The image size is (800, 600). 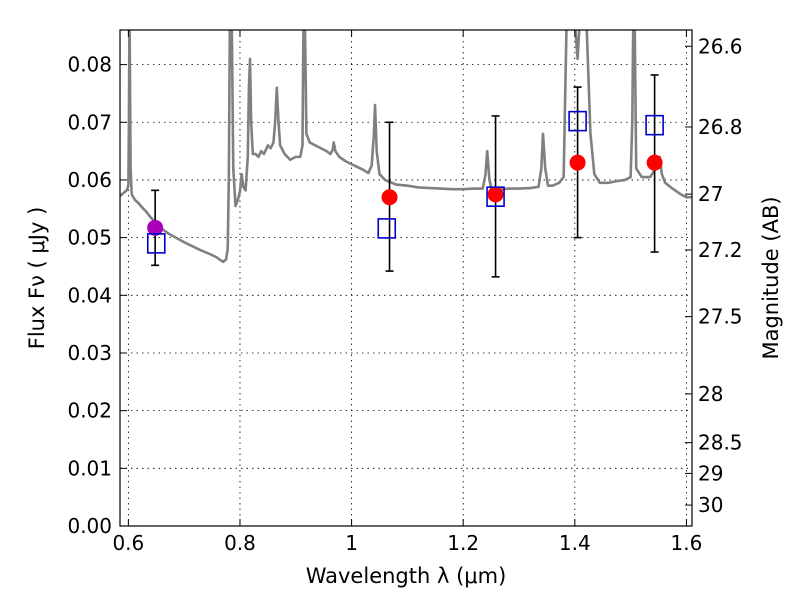 What do you see at coordinates (771, 277) in the screenshot?
I see `y2-axis-title: Magnitude (AB)` at bounding box center [771, 277].